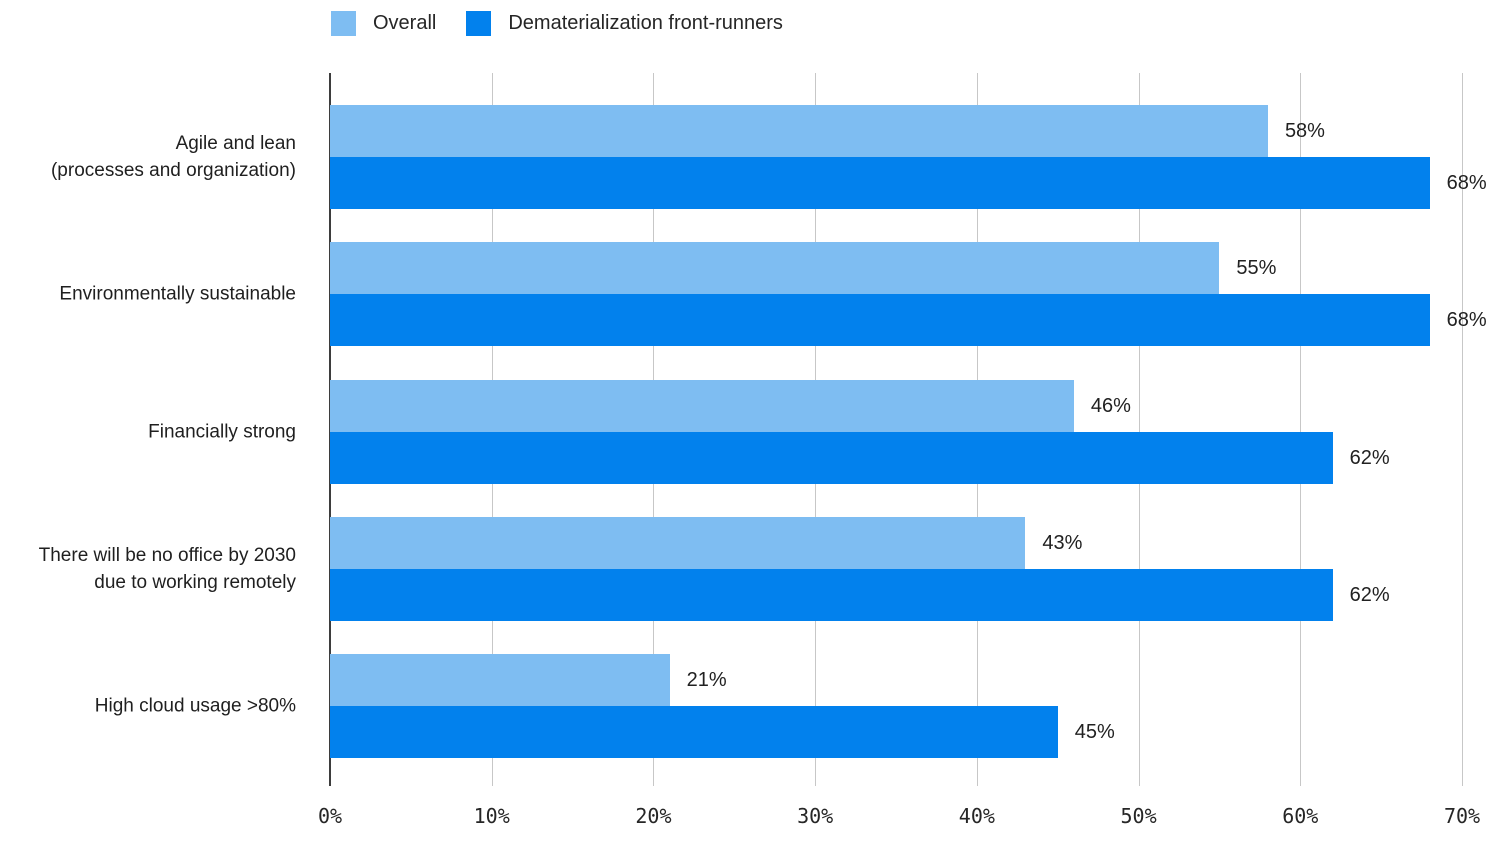  I want to click on category-label: High cloud usage >80%, so click(195, 706).